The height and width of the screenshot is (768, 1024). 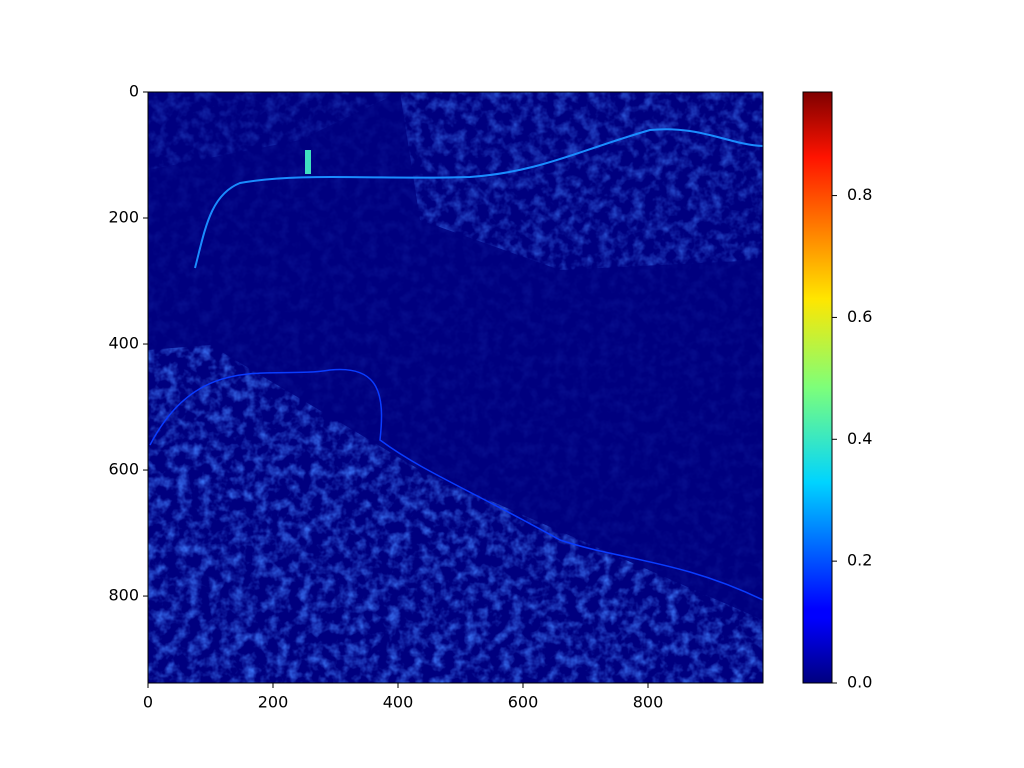 What do you see at coordinates (123, 217) in the screenshot?
I see `y-tick-label: 200` at bounding box center [123, 217].